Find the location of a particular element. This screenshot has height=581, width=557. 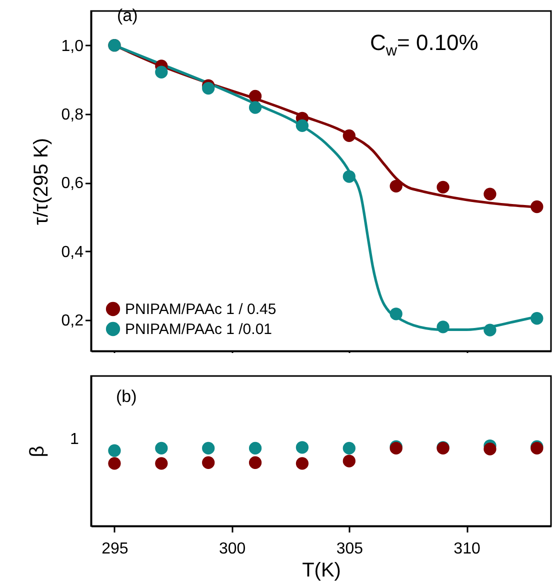

text: (b) is located at coordinates (126, 397).